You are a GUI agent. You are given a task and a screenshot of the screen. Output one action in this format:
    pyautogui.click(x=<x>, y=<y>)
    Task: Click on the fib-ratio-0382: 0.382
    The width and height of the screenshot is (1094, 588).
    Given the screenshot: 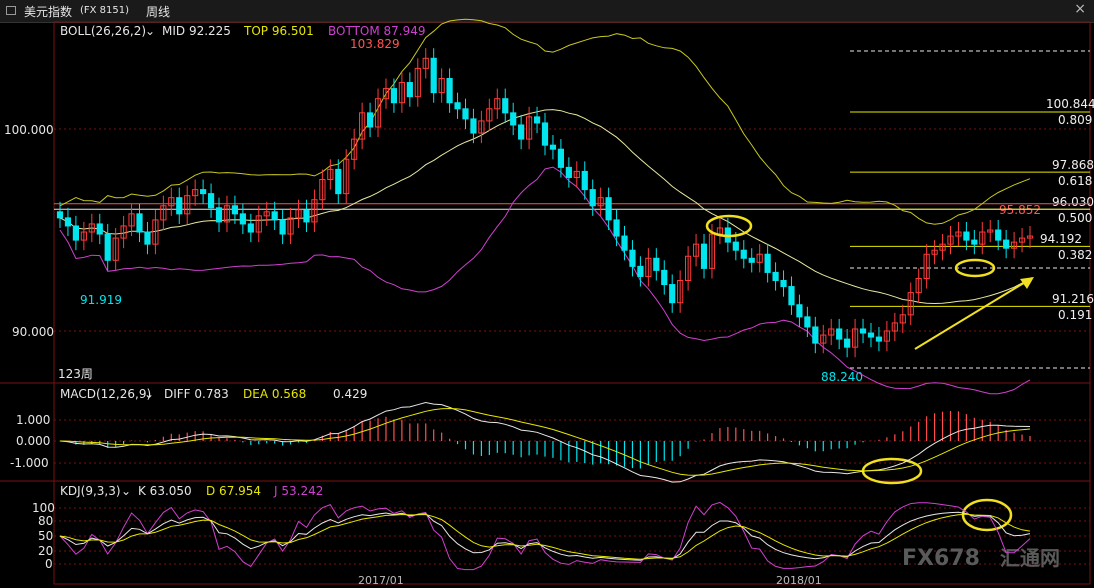 What is the action you would take?
    pyautogui.click(x=1075, y=255)
    